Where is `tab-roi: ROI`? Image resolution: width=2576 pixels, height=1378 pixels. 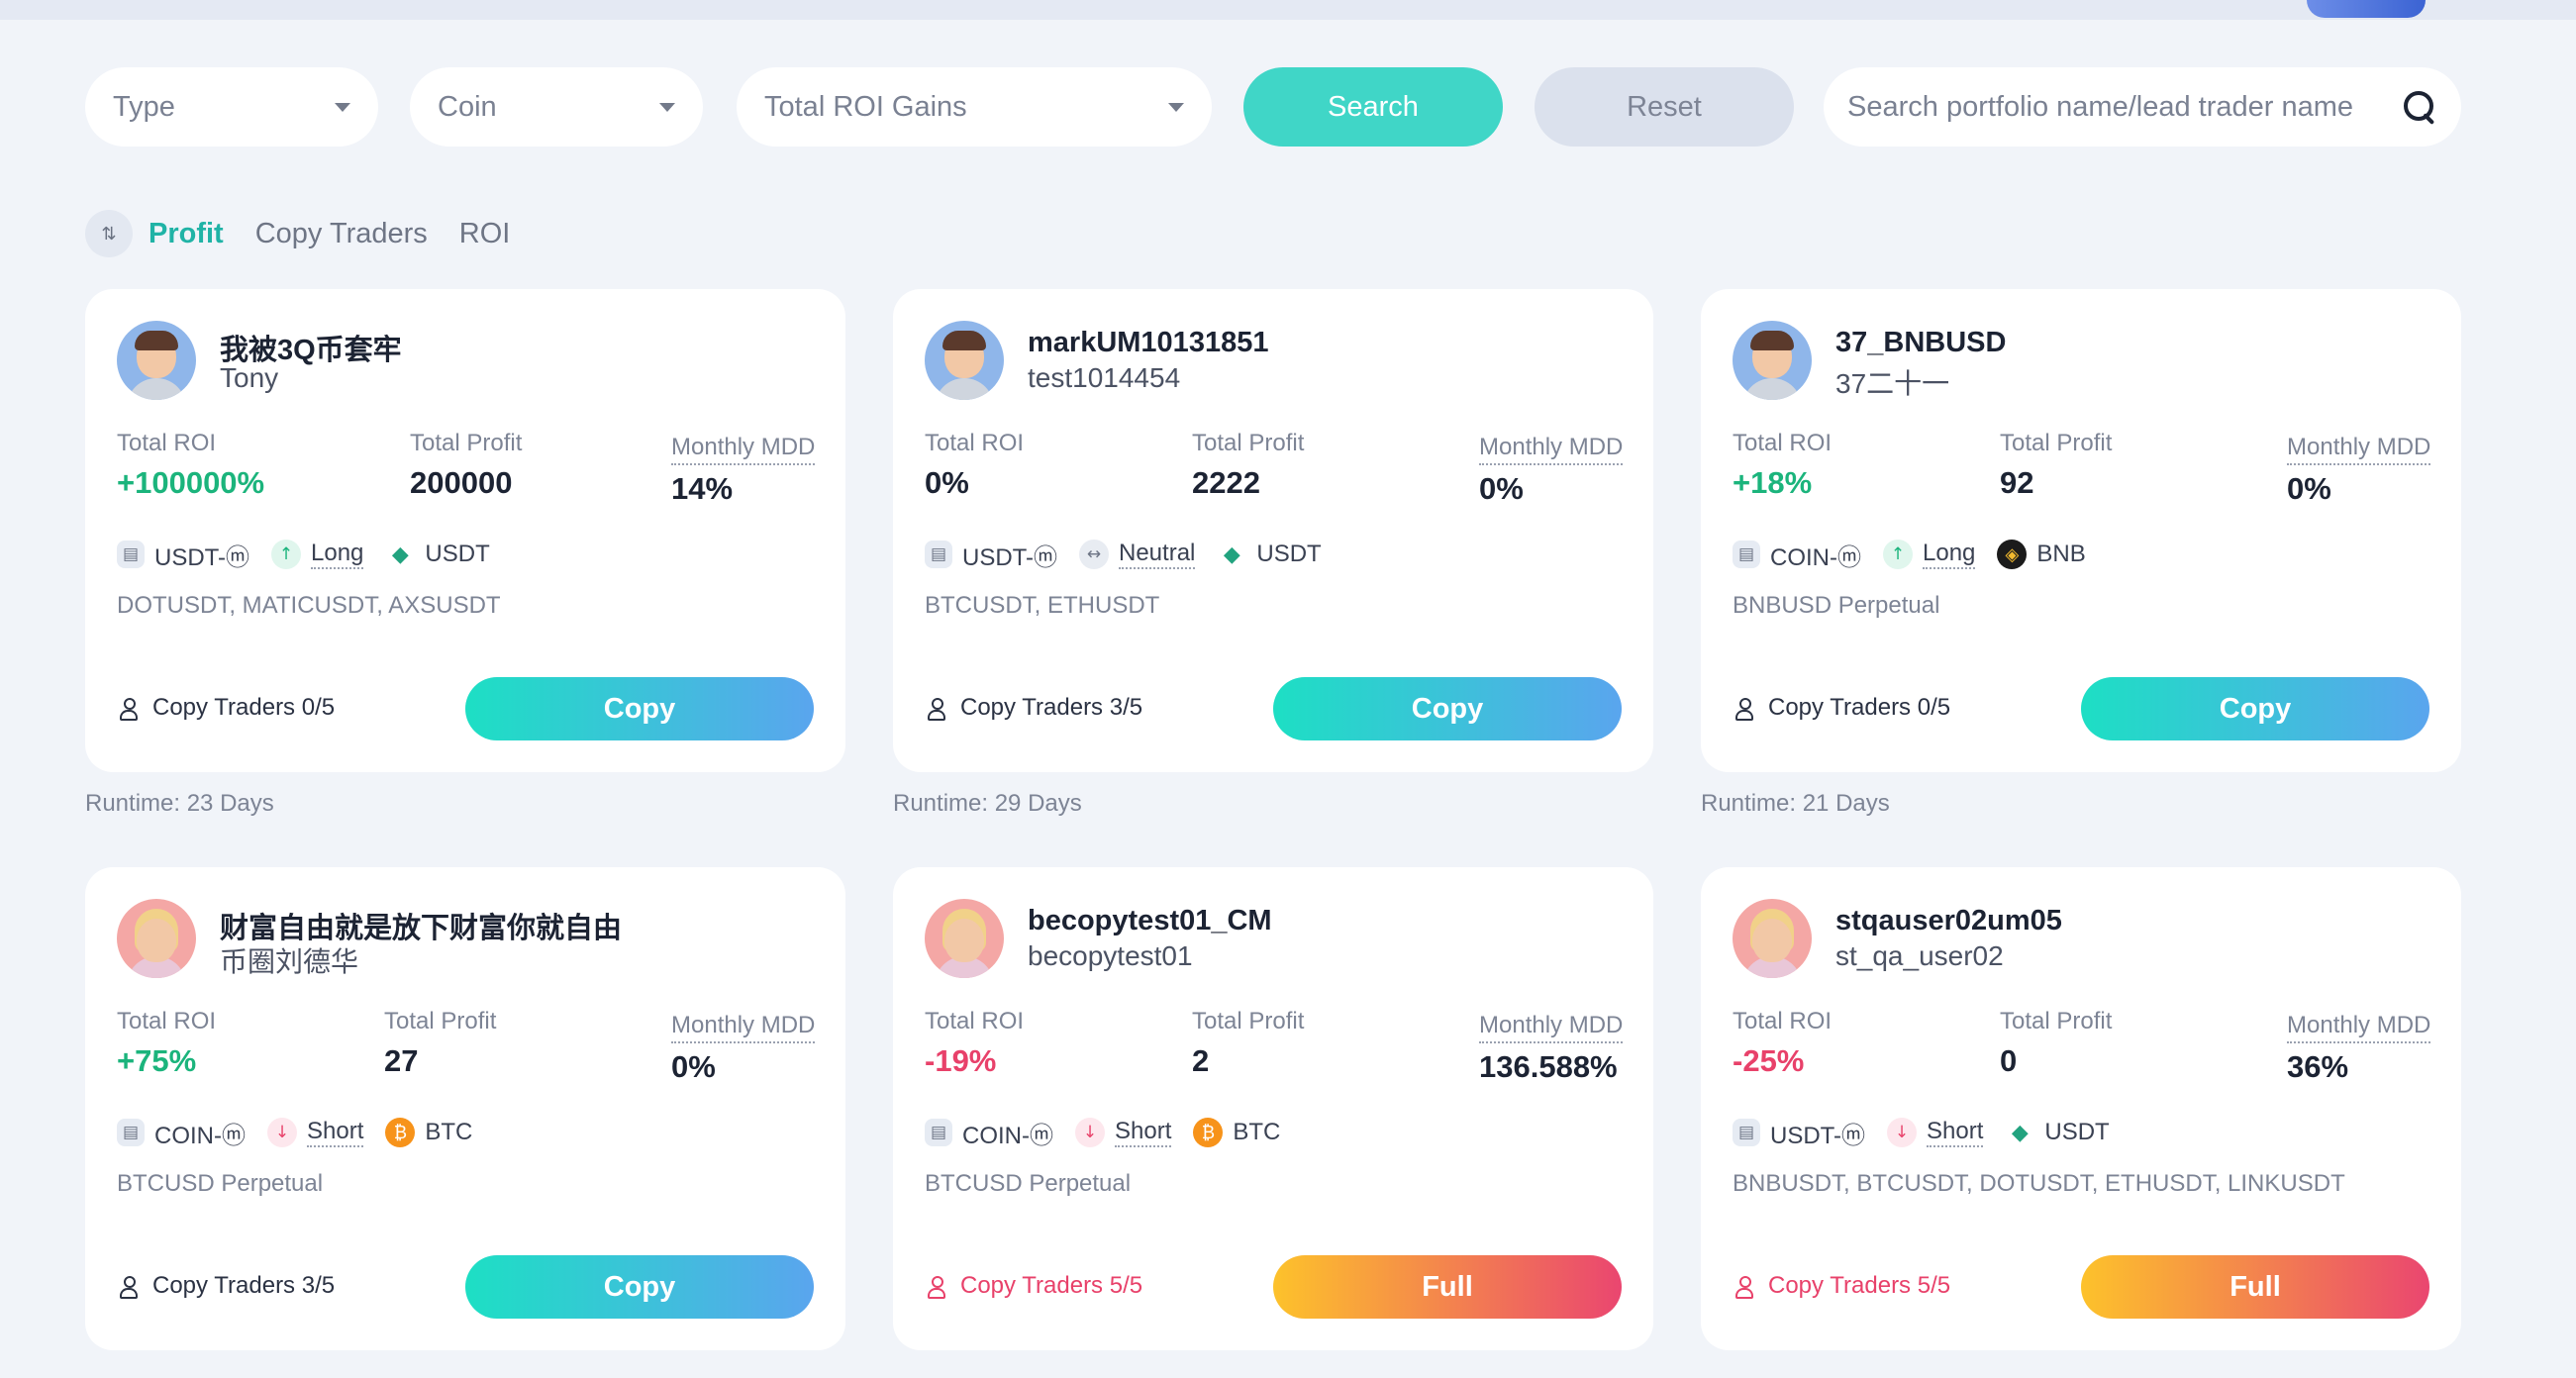
tab-roi: ROI is located at coordinates (485, 233).